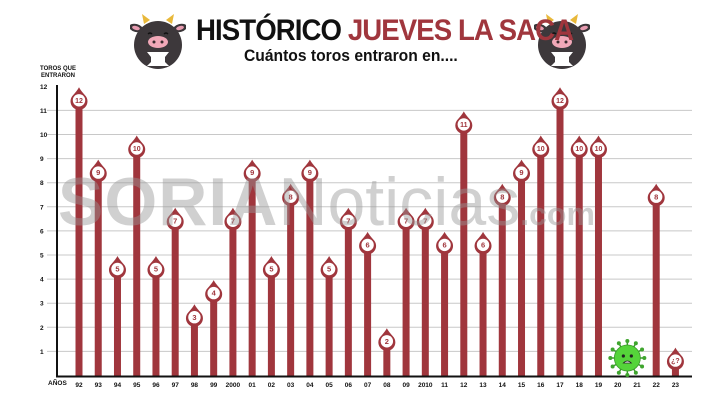  I want to click on bar-13: 6, so click(483, 303).